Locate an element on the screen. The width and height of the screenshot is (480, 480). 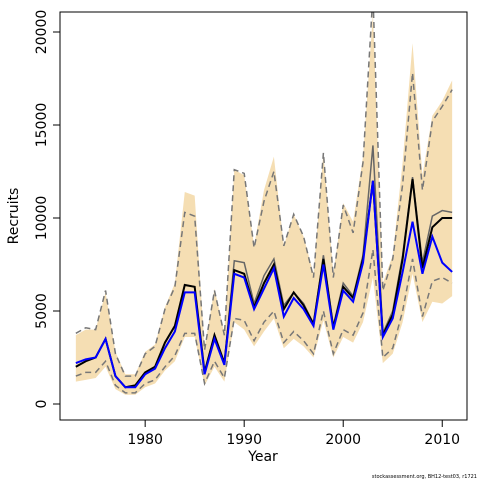
footnote: stockassessment.org, BH12-test03, r1721 is located at coordinates (424, 477).